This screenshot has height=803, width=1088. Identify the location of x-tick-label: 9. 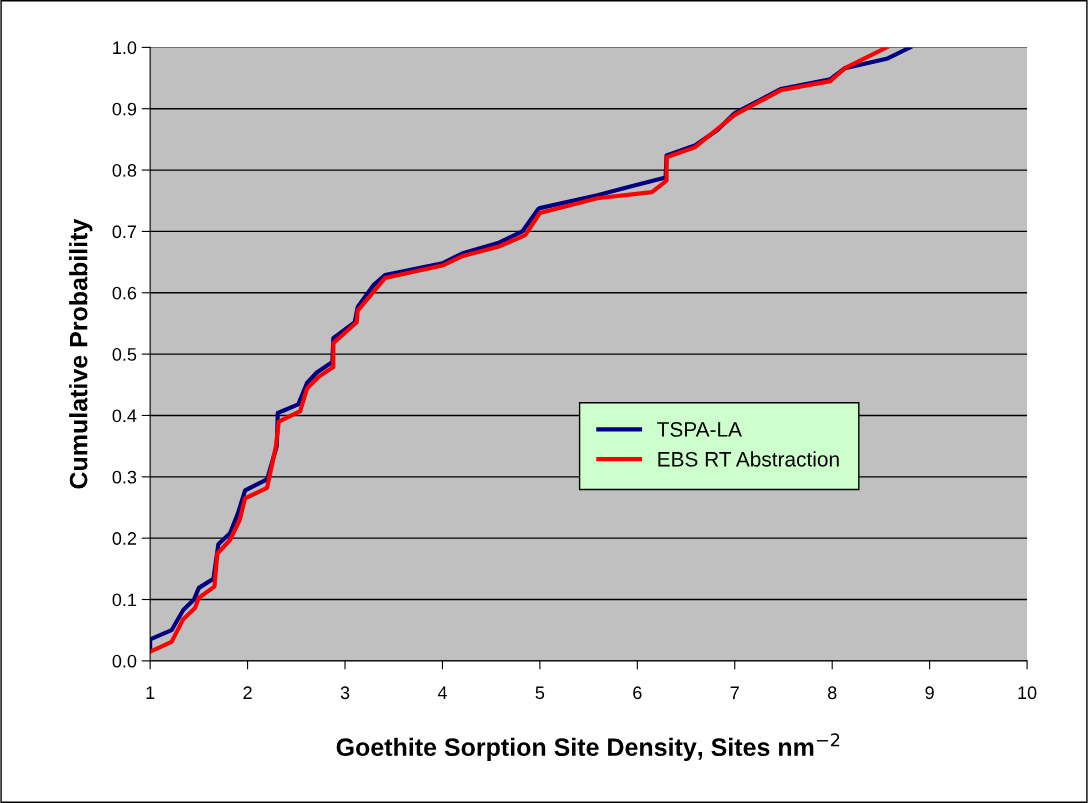
(929, 693).